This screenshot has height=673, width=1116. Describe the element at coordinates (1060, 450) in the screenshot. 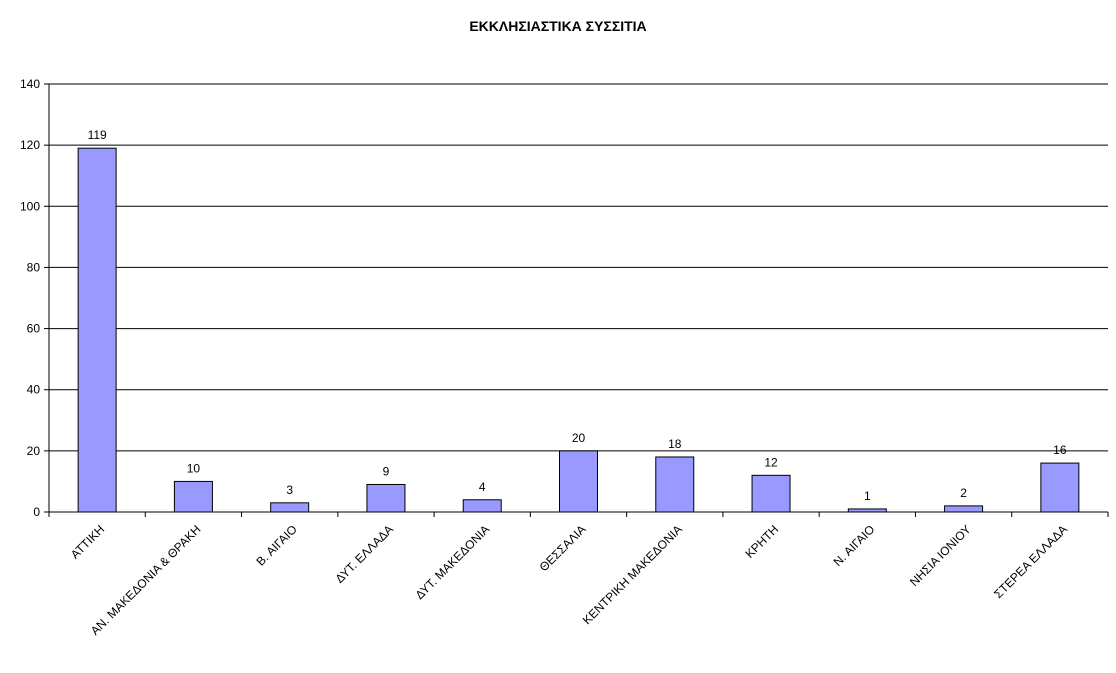

I see `data-label: 16` at that location.